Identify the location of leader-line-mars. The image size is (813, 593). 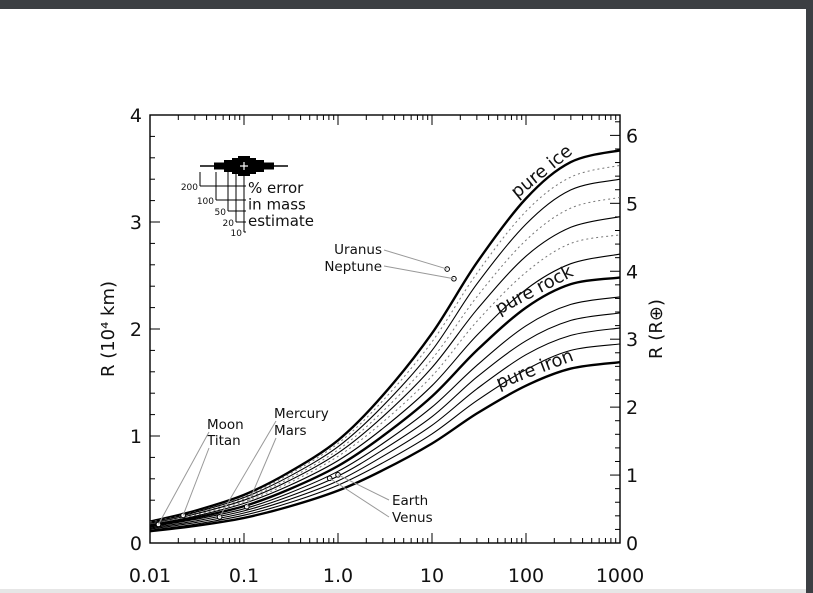
(261, 472).